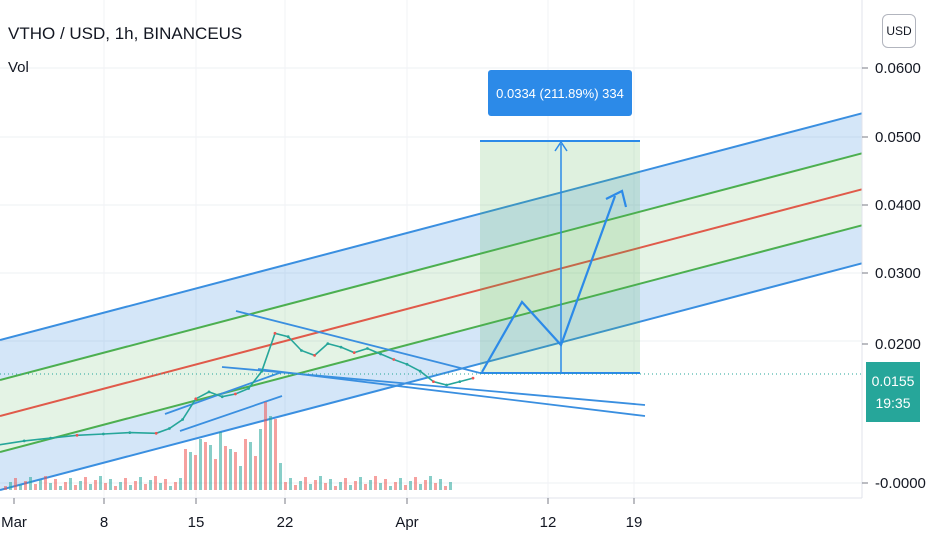  What do you see at coordinates (548, 522) in the screenshot?
I see `x-tick-label-5: 12` at bounding box center [548, 522].